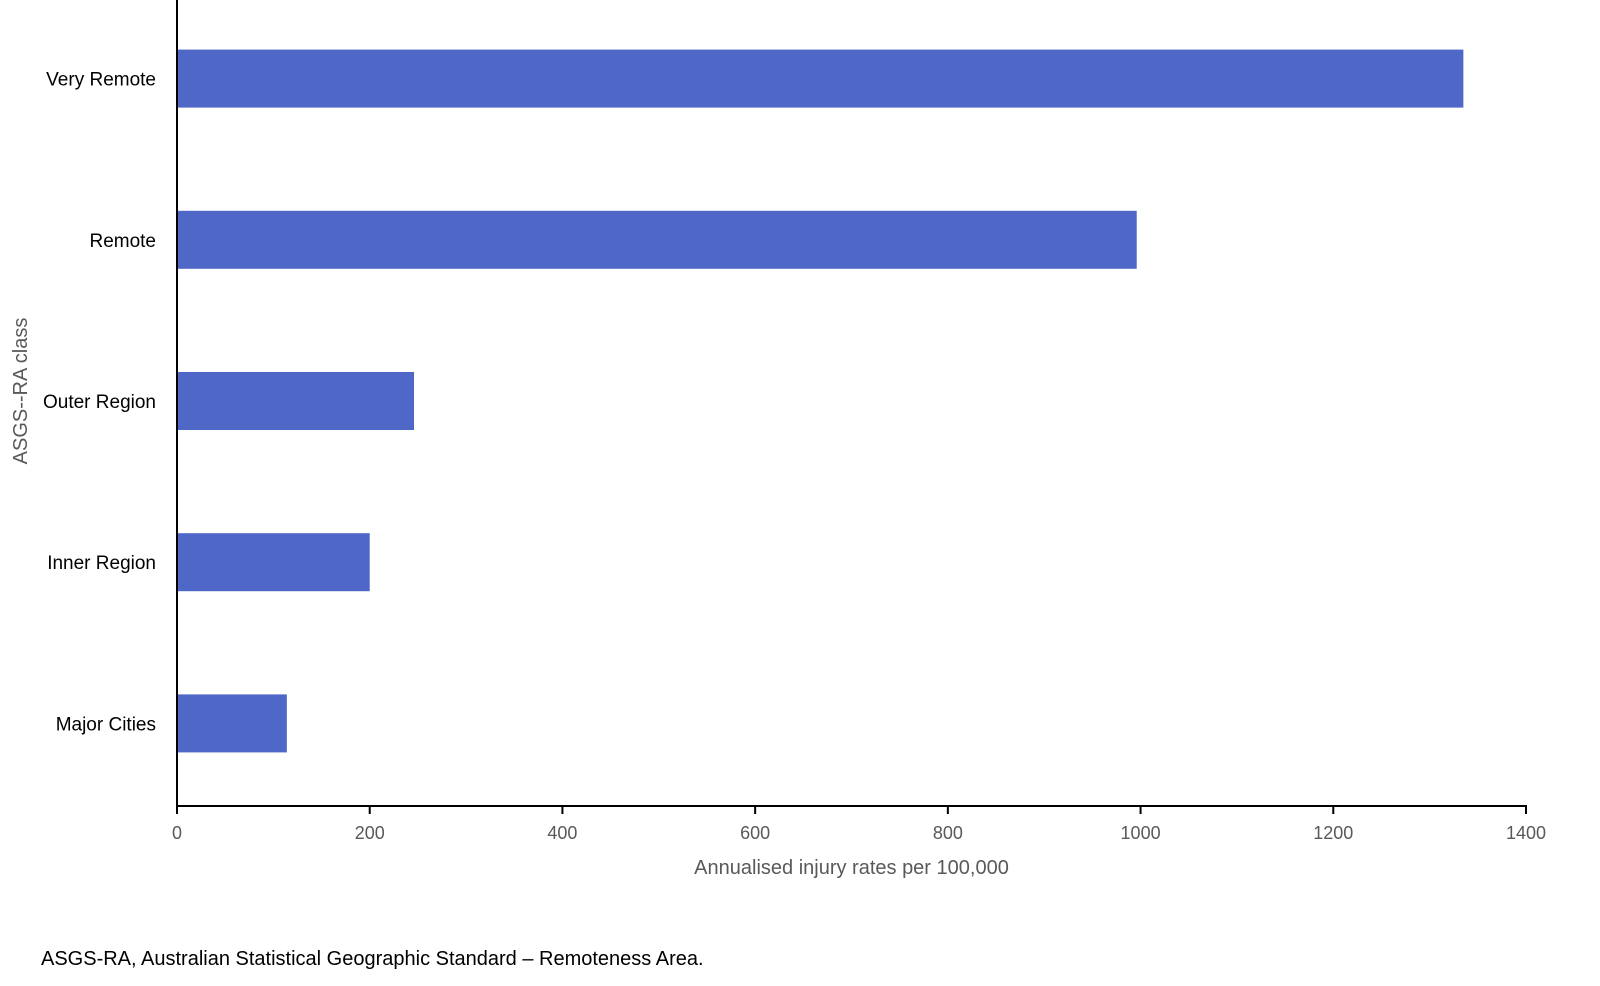 The height and width of the screenshot is (986, 1600). What do you see at coordinates (948, 833) in the screenshot?
I see `x-tick-label: 800` at bounding box center [948, 833].